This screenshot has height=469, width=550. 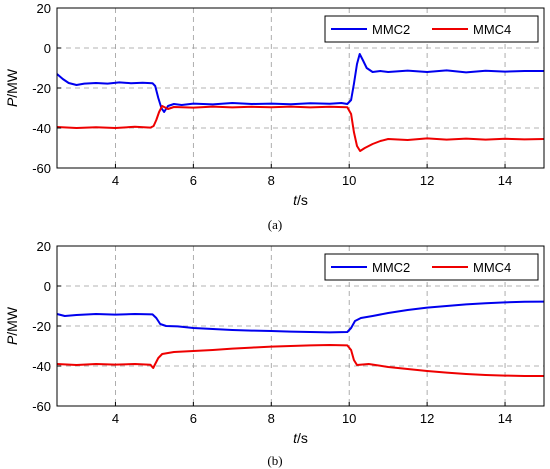 I want to click on legend-box, so click(x=431, y=29).